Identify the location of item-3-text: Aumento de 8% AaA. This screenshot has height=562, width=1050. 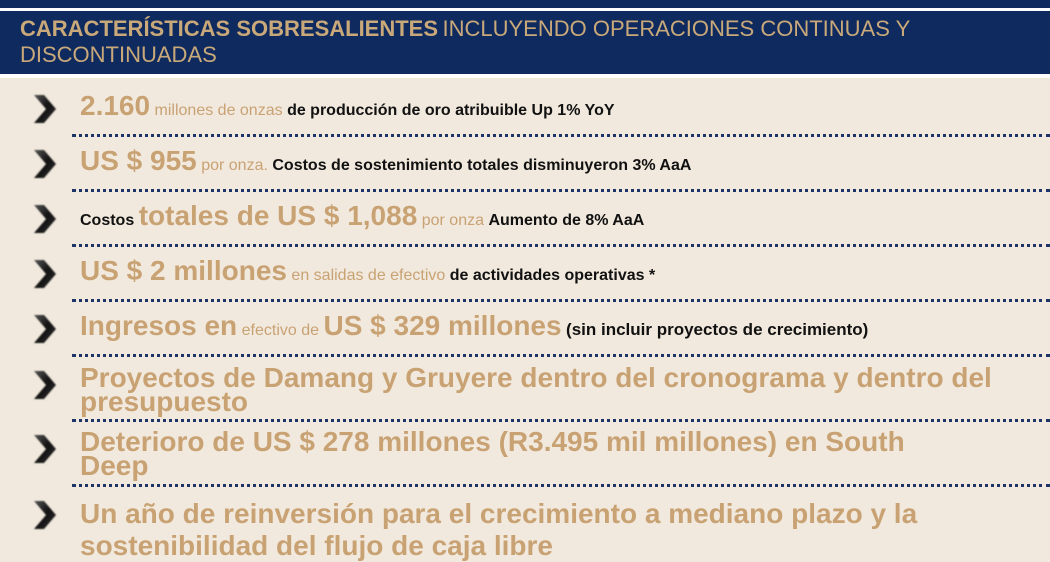
(566, 220).